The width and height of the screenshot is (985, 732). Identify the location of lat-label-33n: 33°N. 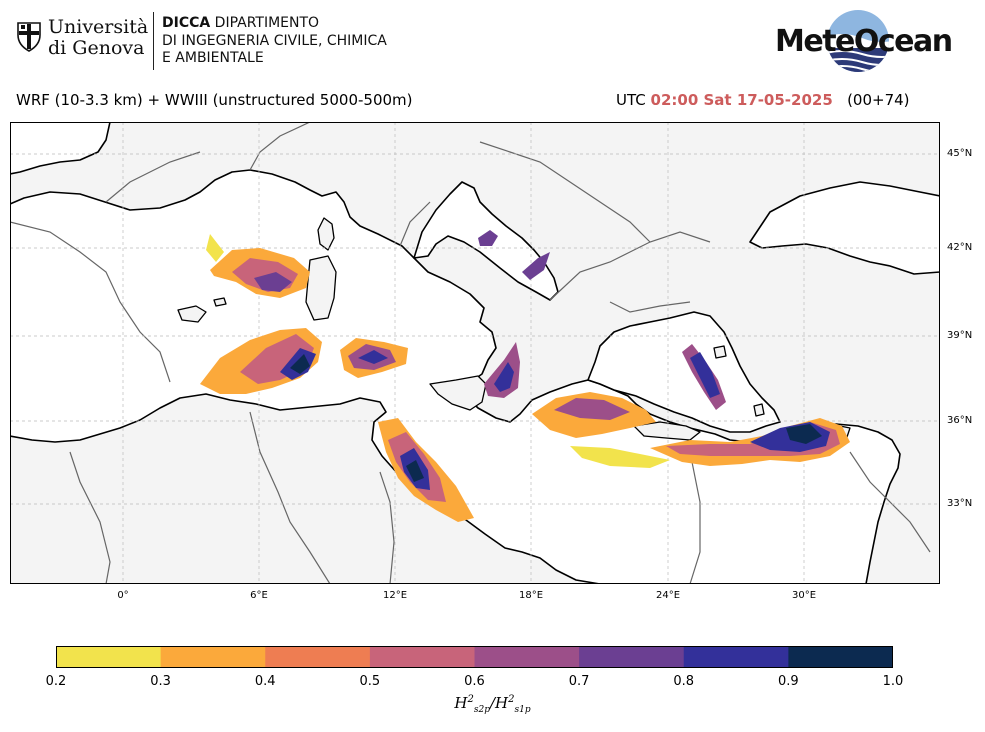
(960, 503).